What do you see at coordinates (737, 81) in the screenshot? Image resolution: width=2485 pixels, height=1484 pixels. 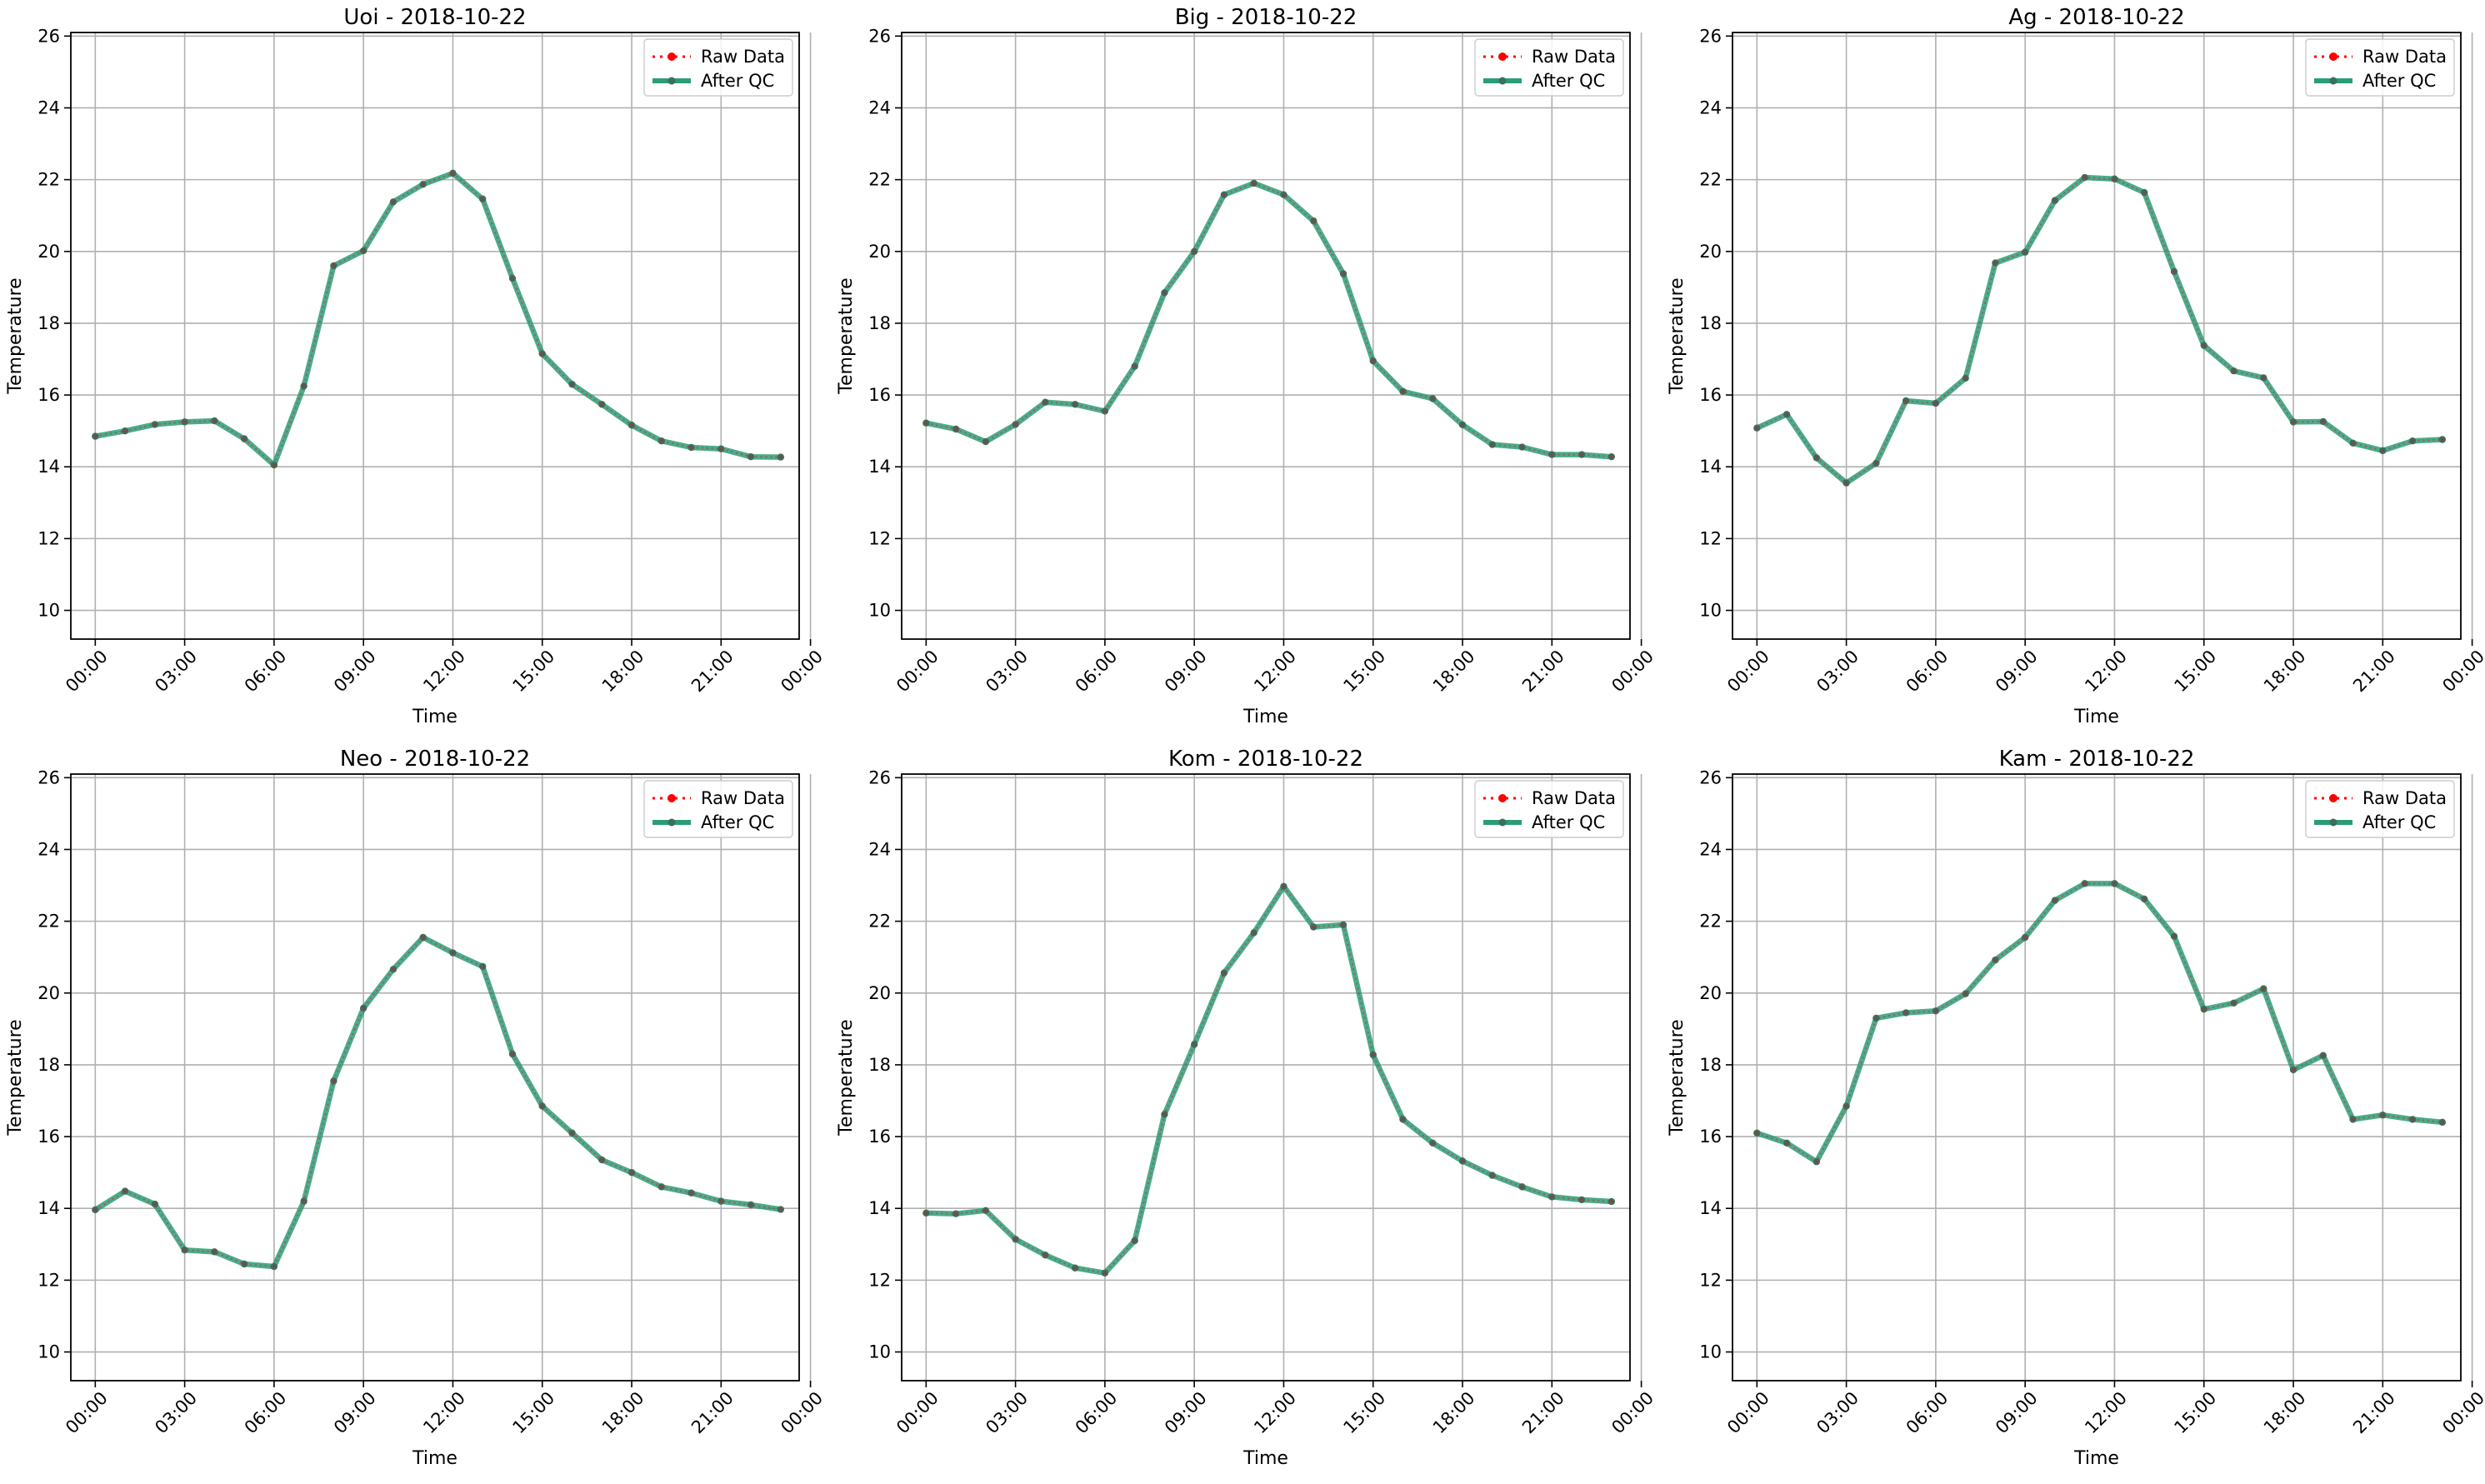 I see `legend-qc-label: After QC` at bounding box center [737, 81].